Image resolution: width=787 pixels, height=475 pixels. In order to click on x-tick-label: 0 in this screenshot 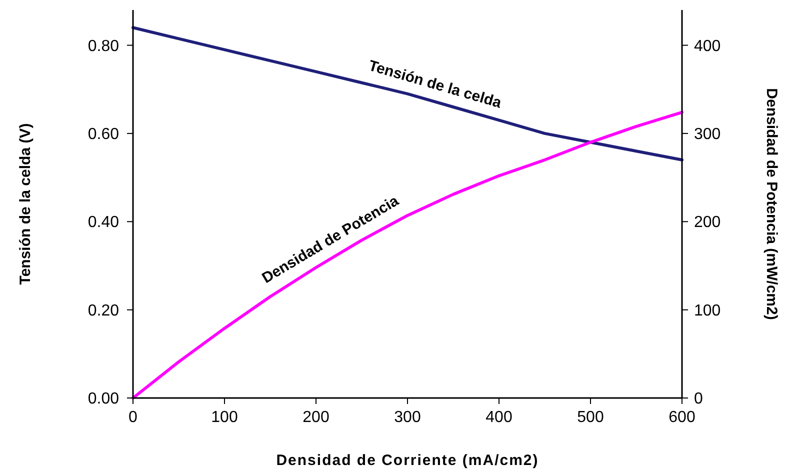, I will do `click(133, 417)`.